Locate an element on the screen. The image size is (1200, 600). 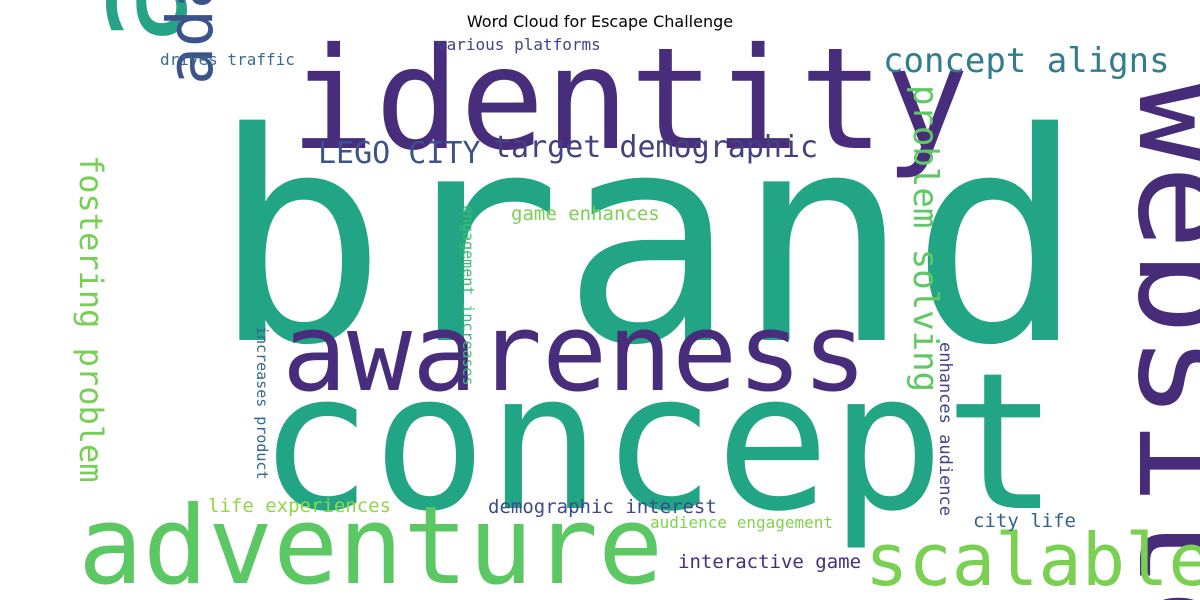
word-lego-city: LEGO CITY is located at coordinates (399, 153).